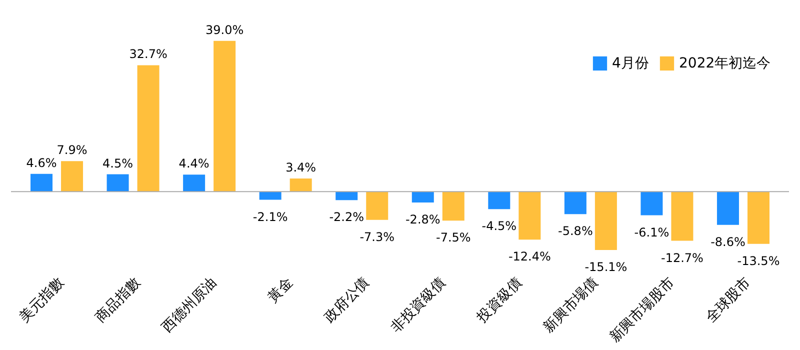  Describe the element at coordinates (118, 163) in the screenshot. I see `data-label: 4.5%` at that location.